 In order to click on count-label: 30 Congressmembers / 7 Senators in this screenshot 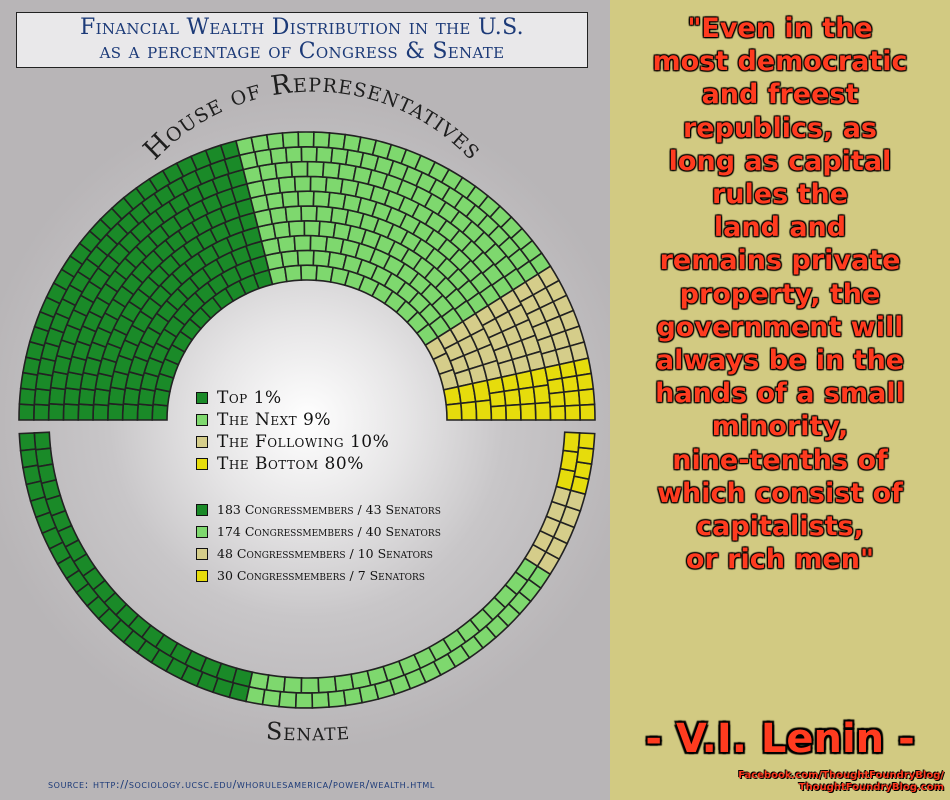, I will do `click(321, 575)`.